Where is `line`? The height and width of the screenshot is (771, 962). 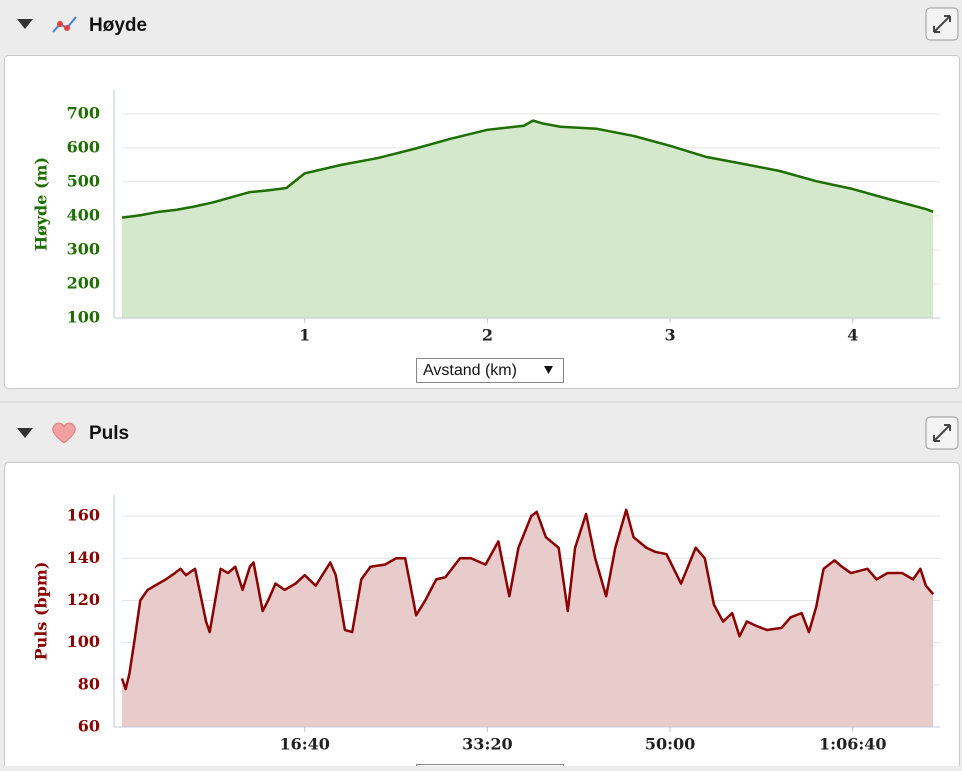 line is located at coordinates (527, 169).